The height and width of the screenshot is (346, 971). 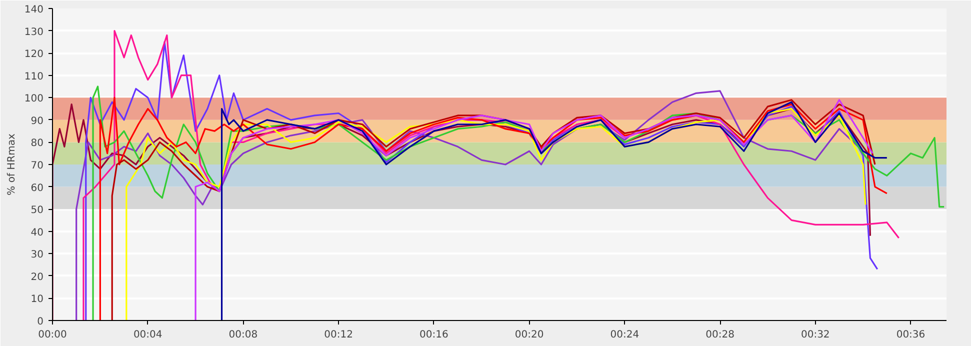 I want to click on y-axis-title: % of HRmax, so click(x=12, y=165).